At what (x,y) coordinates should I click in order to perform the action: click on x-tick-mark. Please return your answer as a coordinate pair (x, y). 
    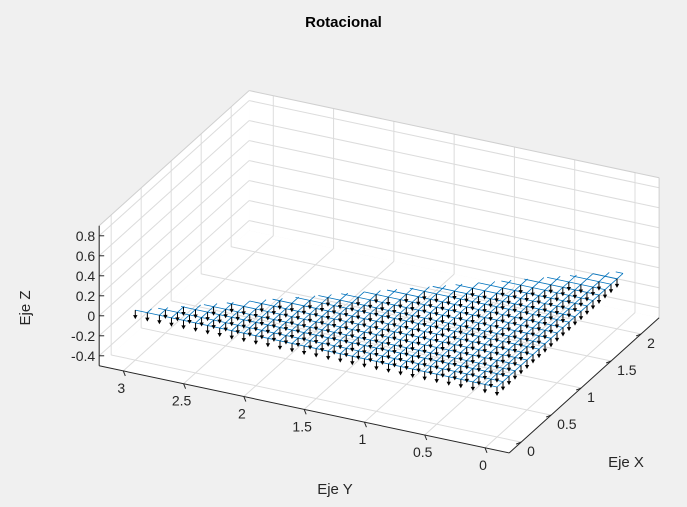
    Looking at the image, I should click on (608, 362).